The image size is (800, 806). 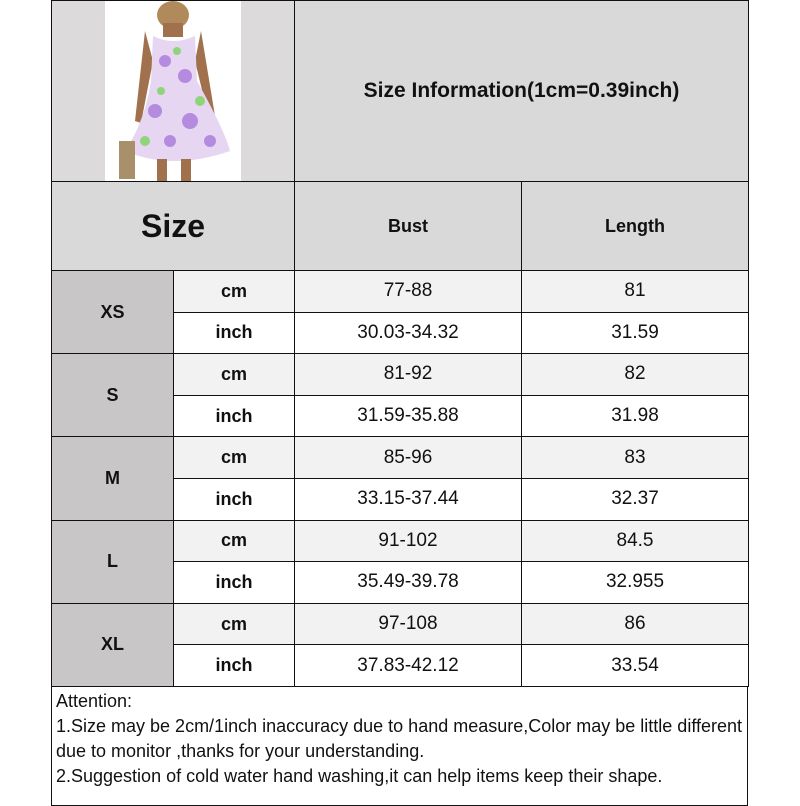 I want to click on bust-value: 31.59-35.88, so click(x=408, y=416).